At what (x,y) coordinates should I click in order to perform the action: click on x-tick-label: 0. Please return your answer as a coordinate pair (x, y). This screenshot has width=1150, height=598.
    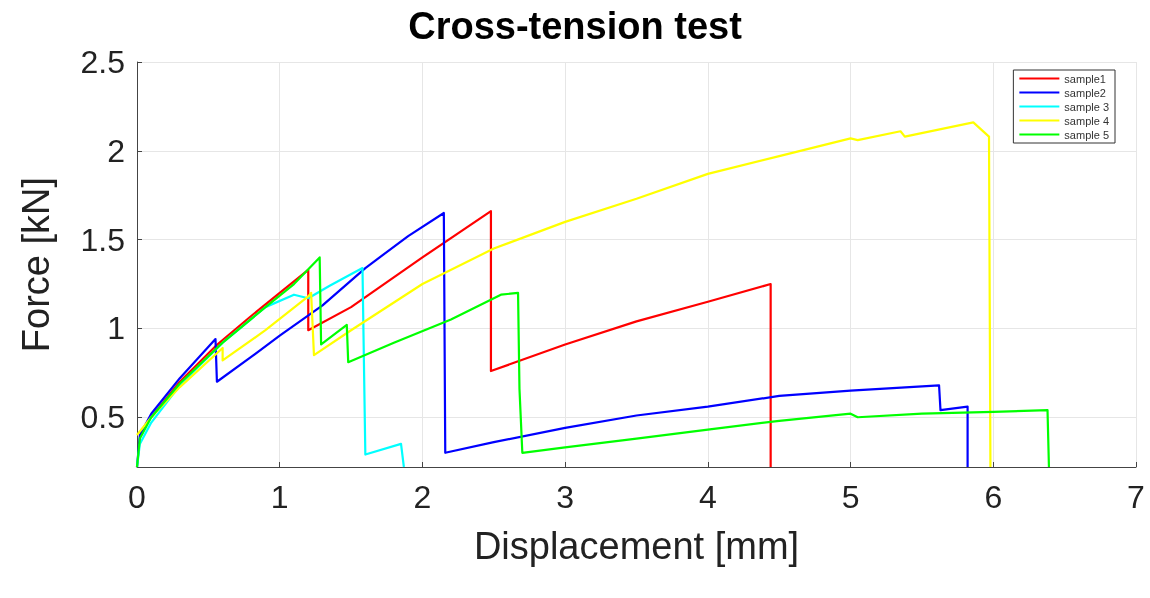
    Looking at the image, I should click on (137, 497).